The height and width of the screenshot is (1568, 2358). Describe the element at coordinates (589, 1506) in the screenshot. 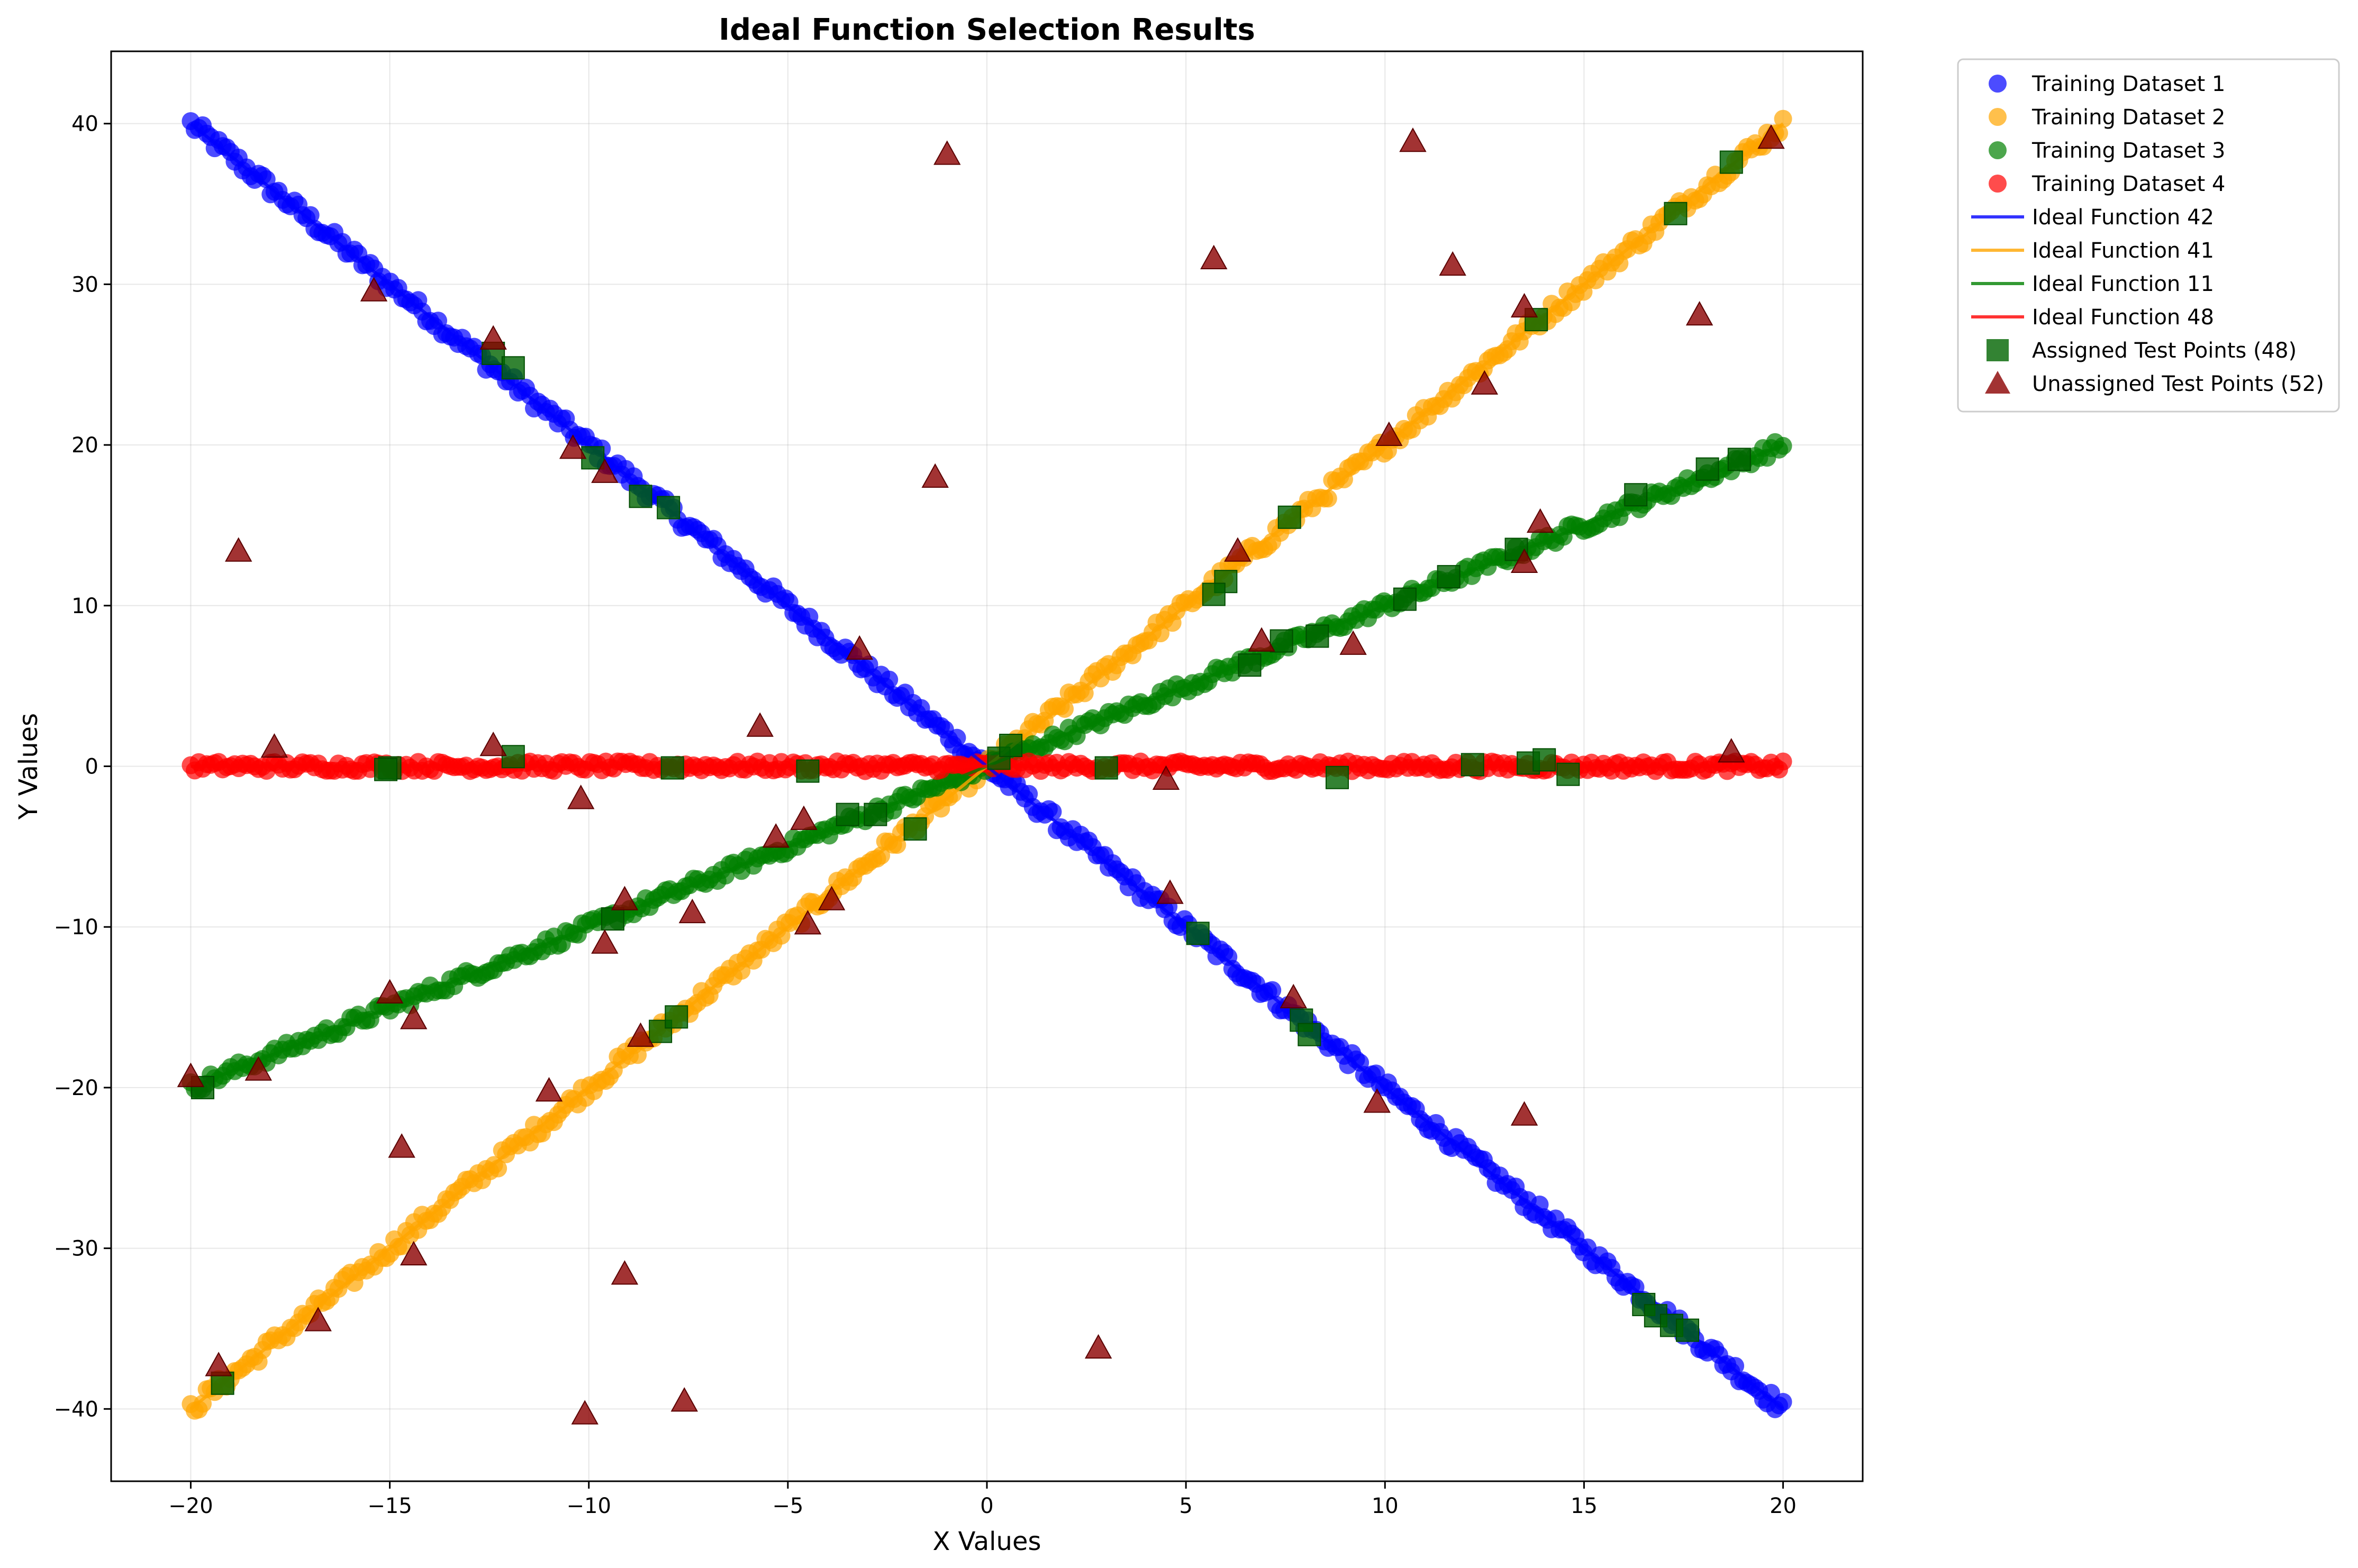

I see `x-tick-label: −10` at that location.